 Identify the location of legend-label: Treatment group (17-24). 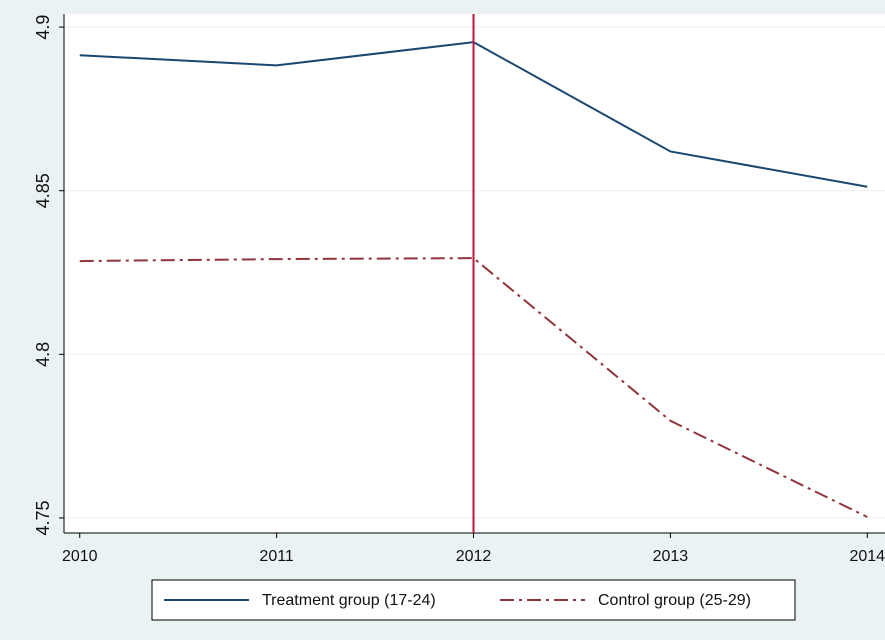
(349, 600).